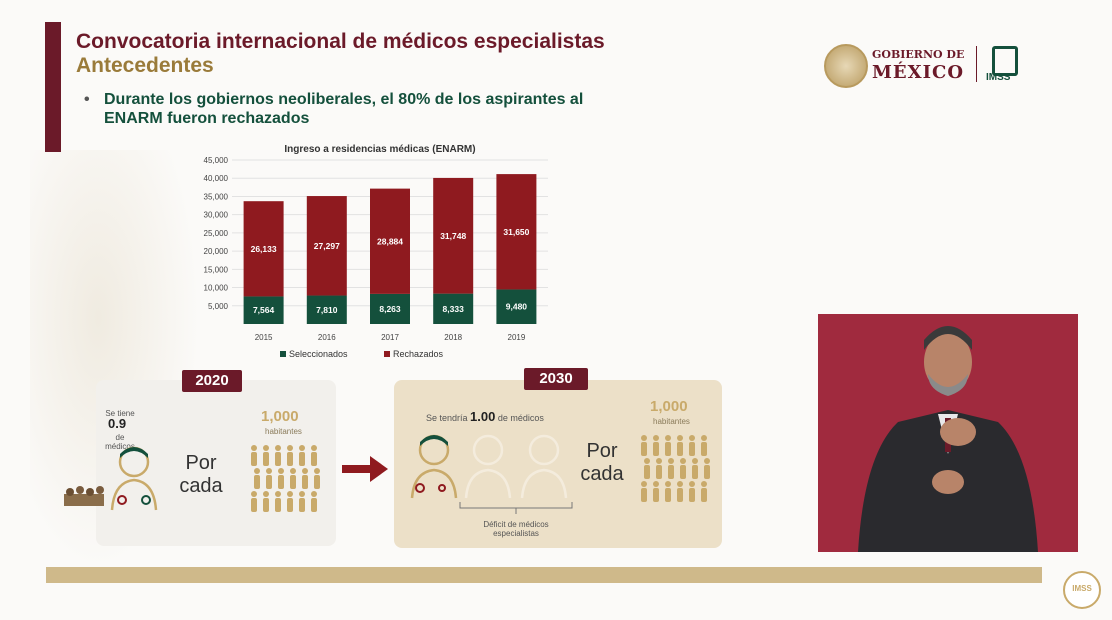  I want to click on crowd-icon, so click(84, 496).